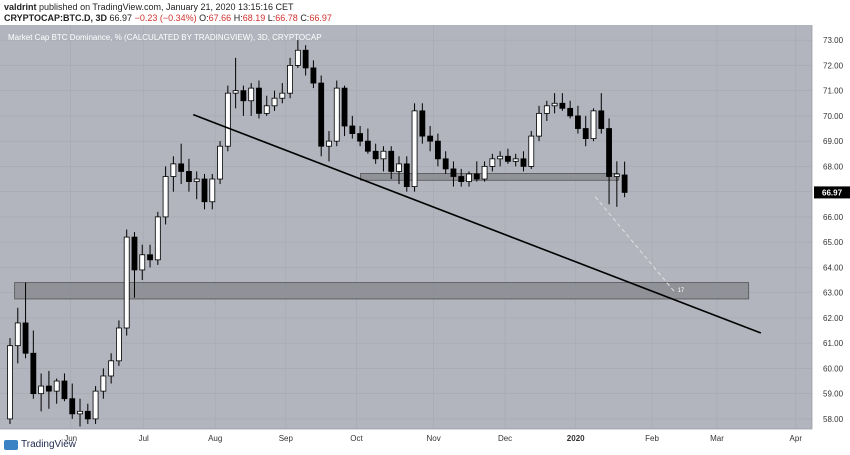 The width and height of the screenshot is (850, 455). I want to click on y-tick-label: 65.00, so click(833, 242).